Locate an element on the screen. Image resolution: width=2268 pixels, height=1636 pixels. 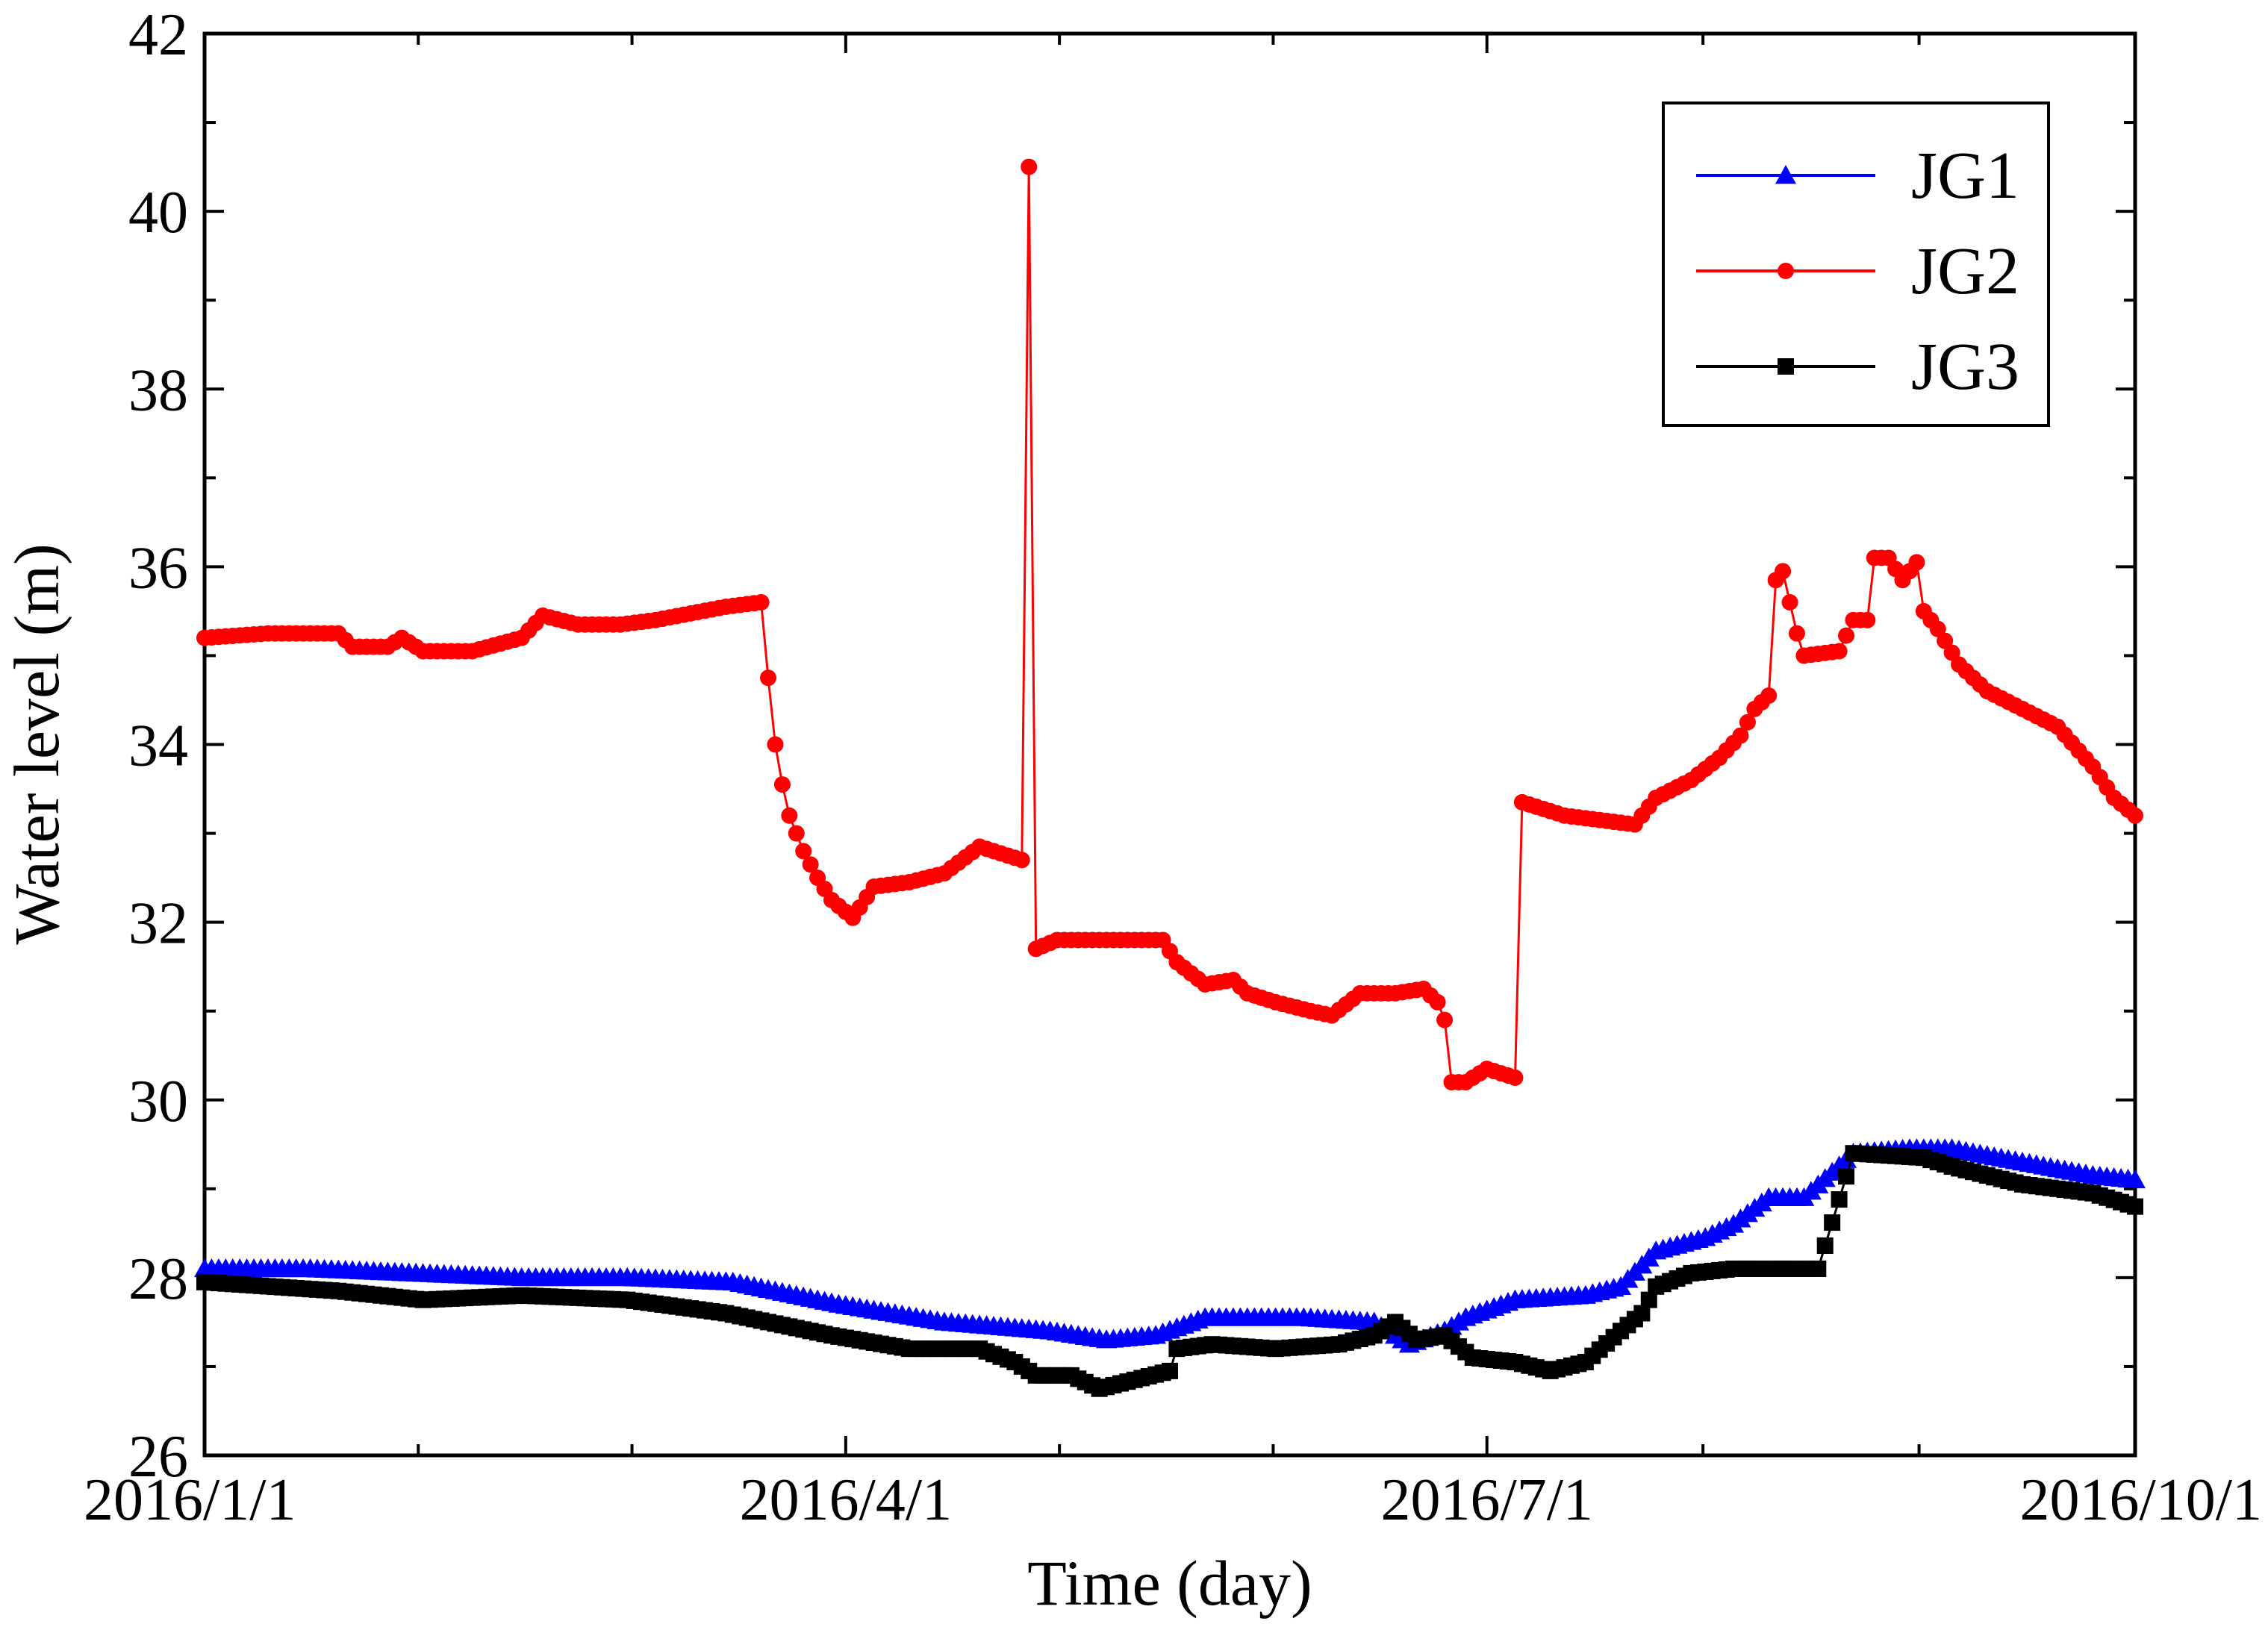
y-tick-label: 38 is located at coordinates (158, 390).